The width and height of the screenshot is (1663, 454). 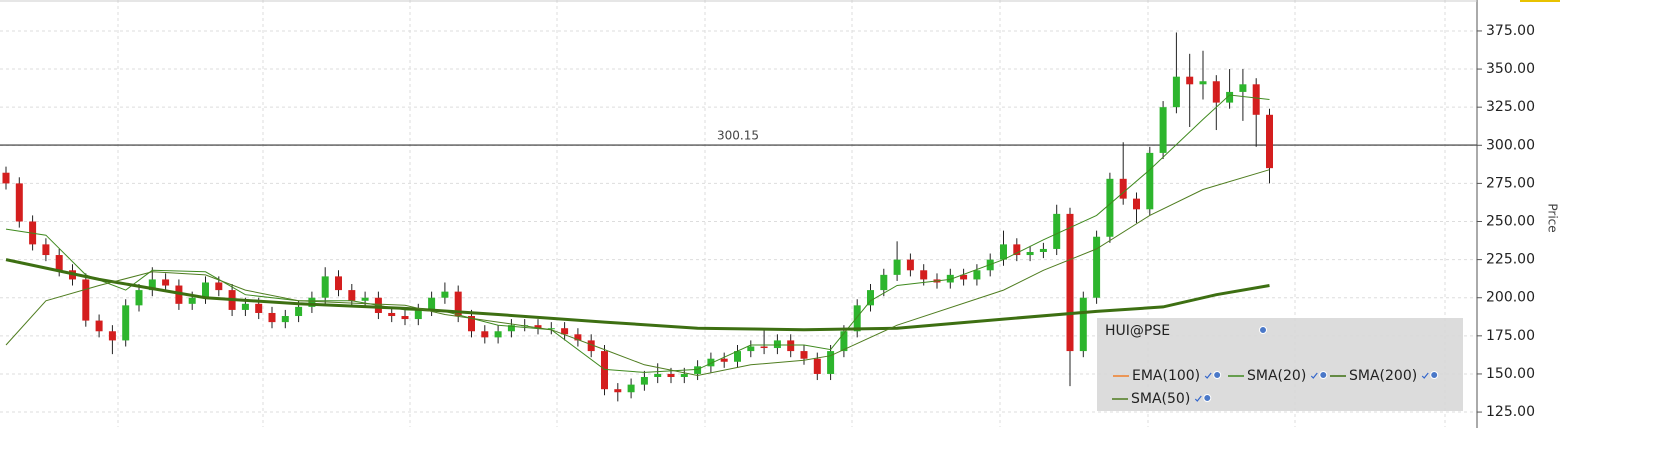 What do you see at coordinates (1510, 222) in the screenshot?
I see `y-tick-label: 250.00` at bounding box center [1510, 222].